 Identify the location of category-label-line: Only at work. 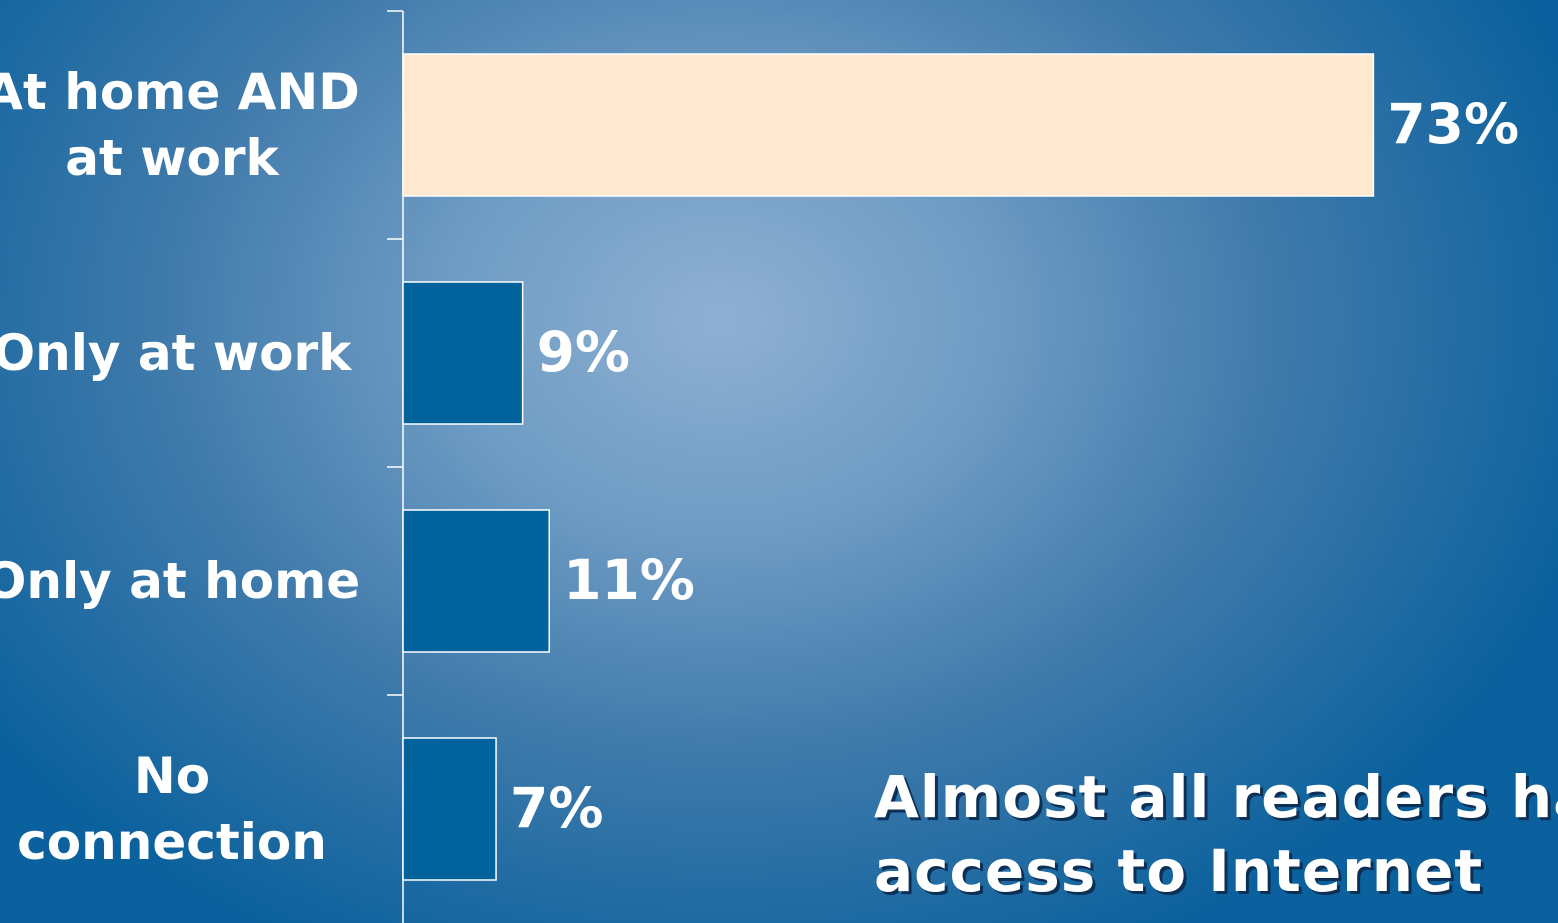
(176, 353).